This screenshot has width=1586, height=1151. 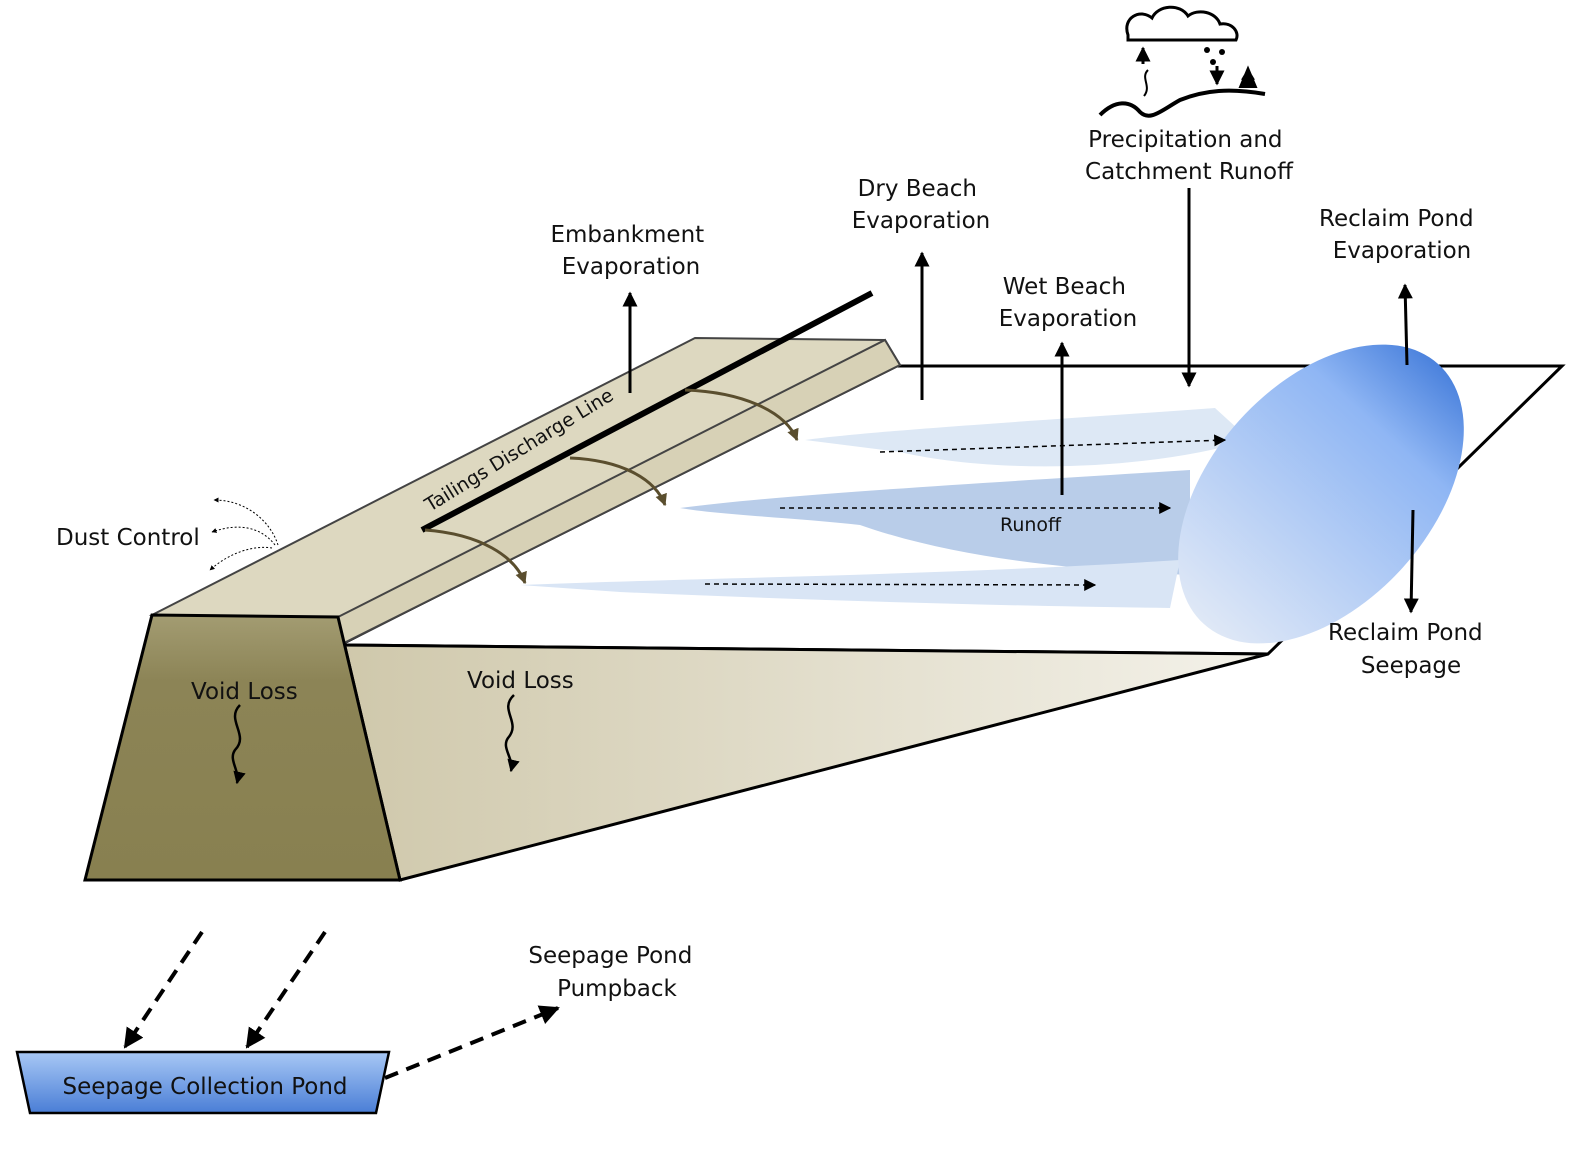 What do you see at coordinates (128, 538) in the screenshot?
I see `dust-control-label: Dust Control` at bounding box center [128, 538].